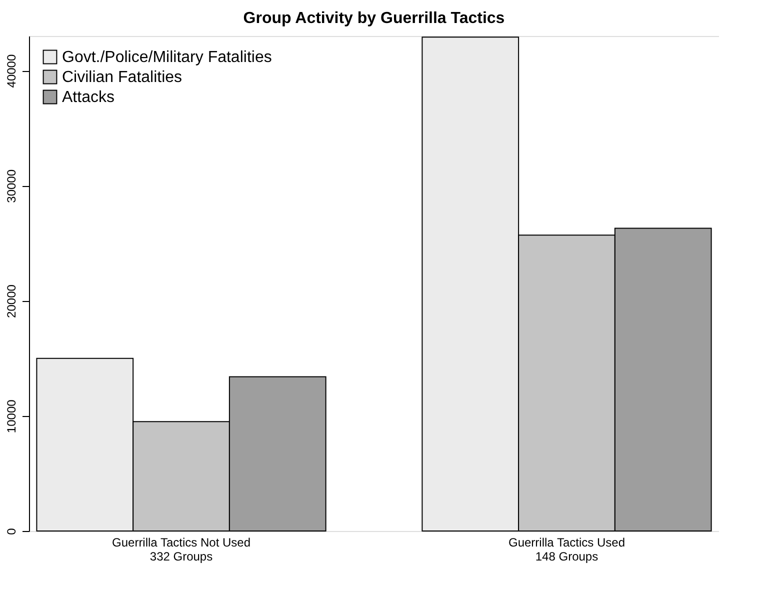 This screenshot has height=592, width=767. I want to click on legend-label: Govt./Police/Military Fatalities, so click(167, 57).